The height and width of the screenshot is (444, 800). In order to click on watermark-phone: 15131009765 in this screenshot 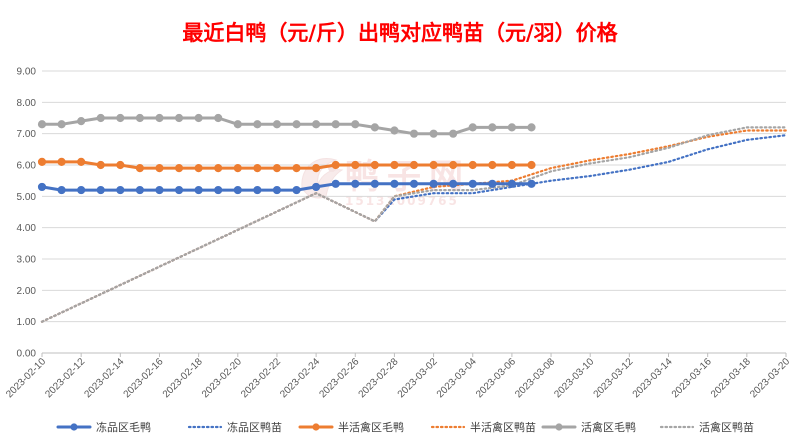, I will do `click(402, 201)`.